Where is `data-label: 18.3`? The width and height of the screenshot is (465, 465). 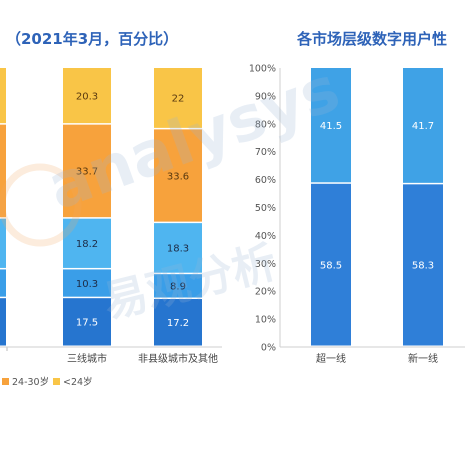
data-label: 18.3 is located at coordinates (178, 249).